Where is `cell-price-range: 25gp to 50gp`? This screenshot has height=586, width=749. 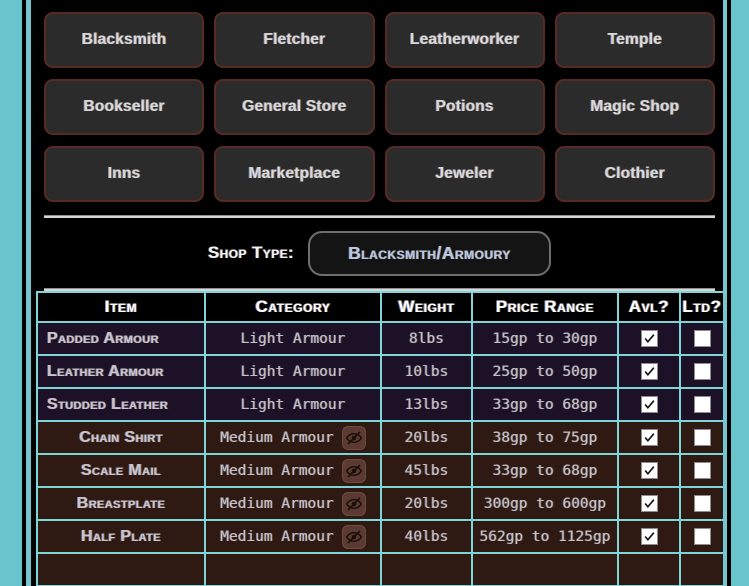 cell-price-range: 25gp to 50gp is located at coordinates (545, 371).